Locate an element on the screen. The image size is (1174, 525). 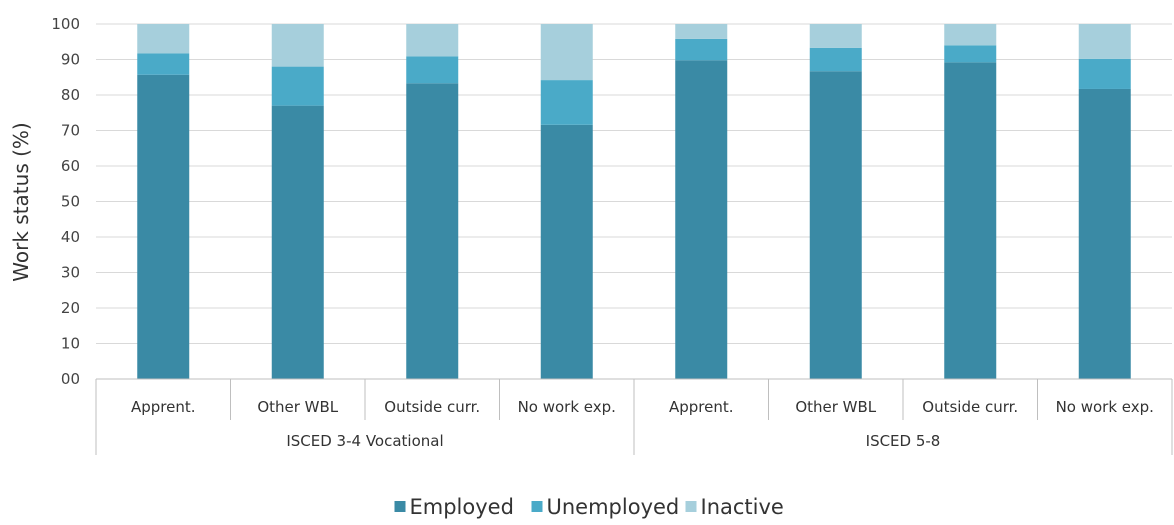
x-group-label: ISCED 3-4 Vocational is located at coordinates (364, 441).